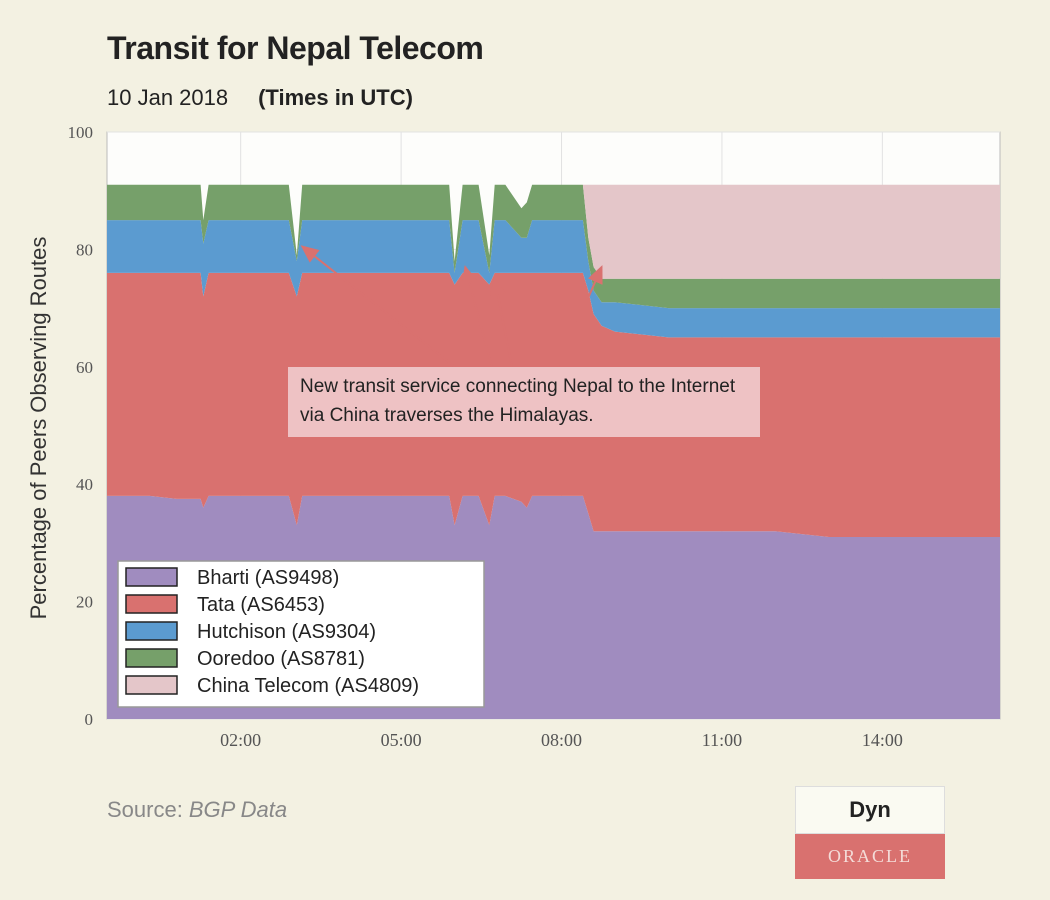  I want to click on y-axis-ticks: 0 20 40 60 80 100, so click(81, 426).